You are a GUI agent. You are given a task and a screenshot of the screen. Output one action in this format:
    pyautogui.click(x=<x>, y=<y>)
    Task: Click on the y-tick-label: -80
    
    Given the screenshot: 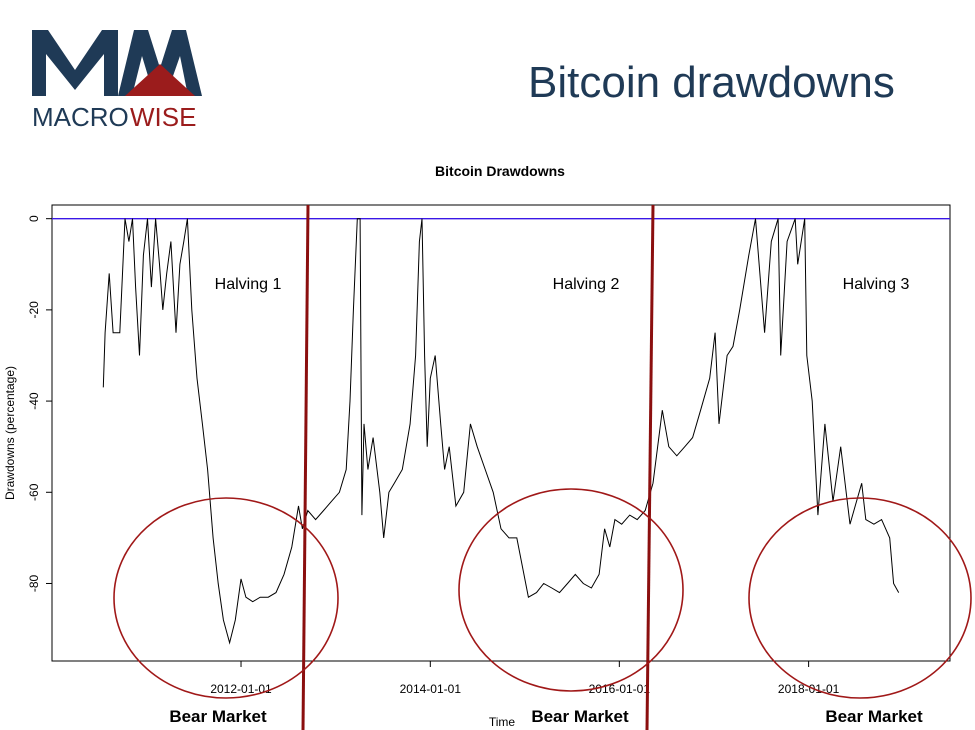 What is the action you would take?
    pyautogui.click(x=34, y=583)
    